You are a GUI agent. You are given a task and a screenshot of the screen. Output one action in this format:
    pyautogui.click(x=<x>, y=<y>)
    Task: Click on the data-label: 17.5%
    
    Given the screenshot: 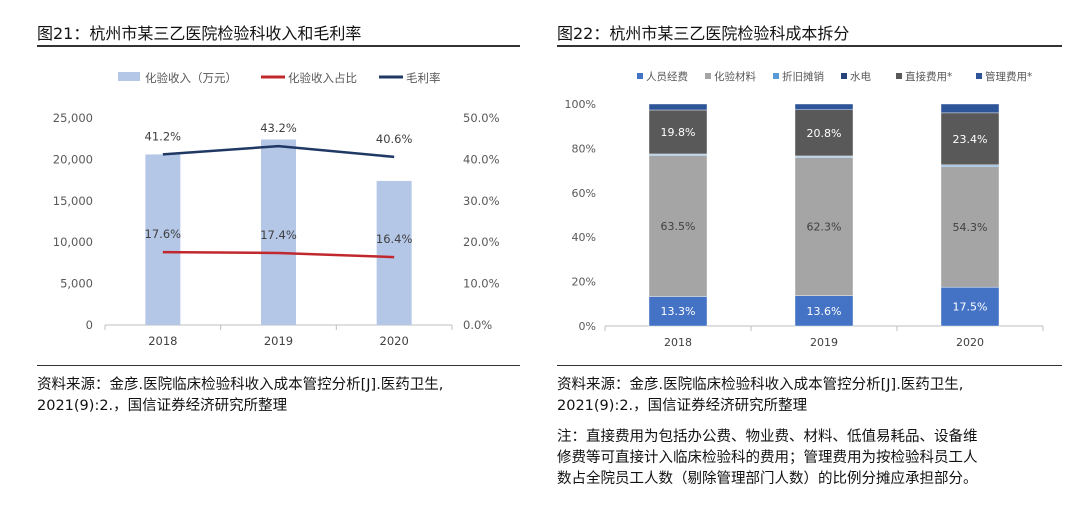 What is the action you would take?
    pyautogui.click(x=970, y=307)
    